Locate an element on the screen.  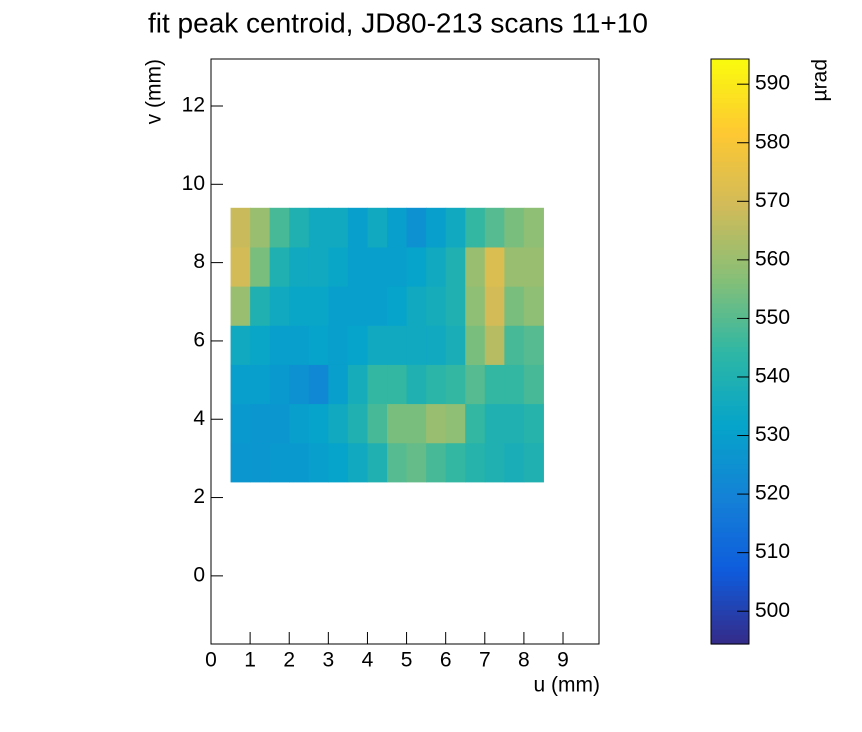
x-axis-label: u (mm) is located at coordinates (567, 685).